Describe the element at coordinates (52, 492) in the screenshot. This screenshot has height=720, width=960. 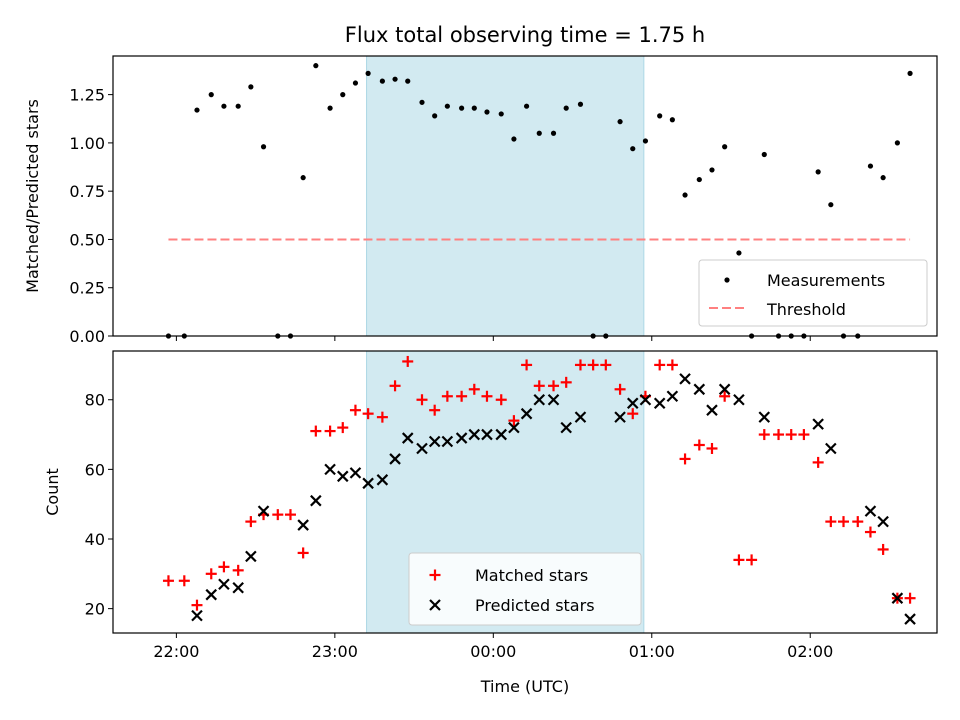
I see `bottom-y-axis-label: Count` at that location.